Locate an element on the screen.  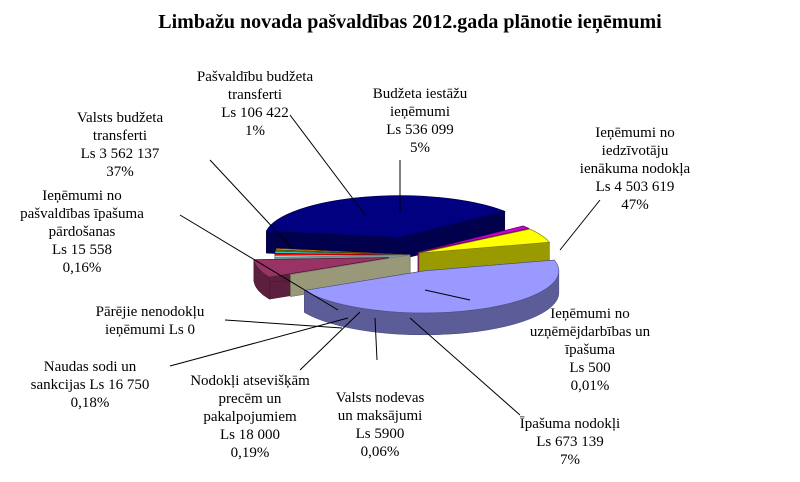
slice-label-line: 0,01% is located at coordinates (590, 386).